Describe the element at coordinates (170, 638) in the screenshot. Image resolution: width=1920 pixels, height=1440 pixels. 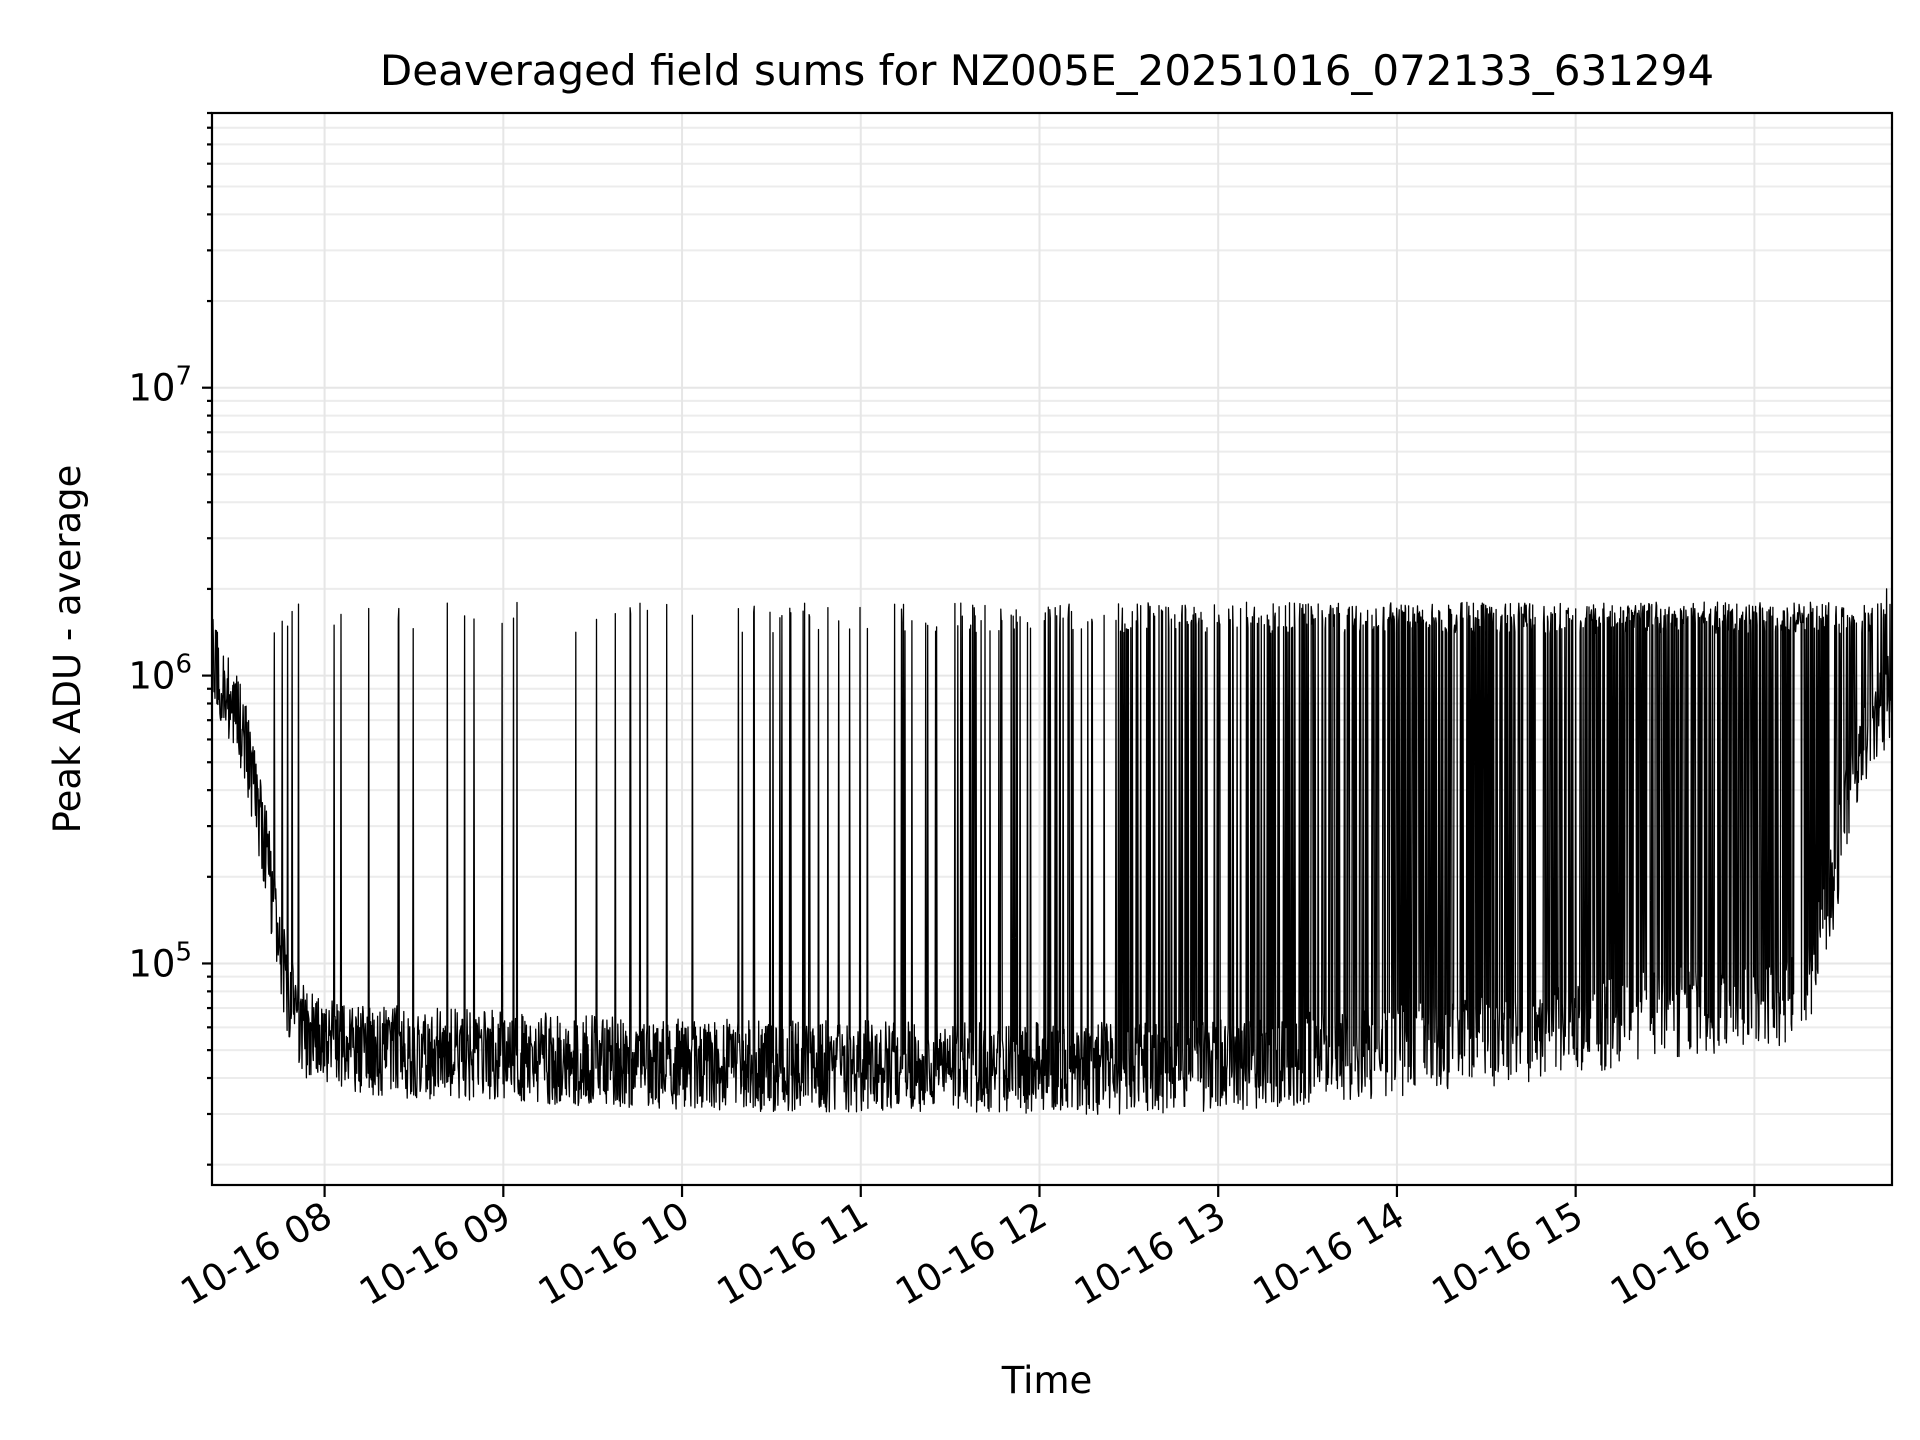
I see `y-axis: 105 106 107` at that location.